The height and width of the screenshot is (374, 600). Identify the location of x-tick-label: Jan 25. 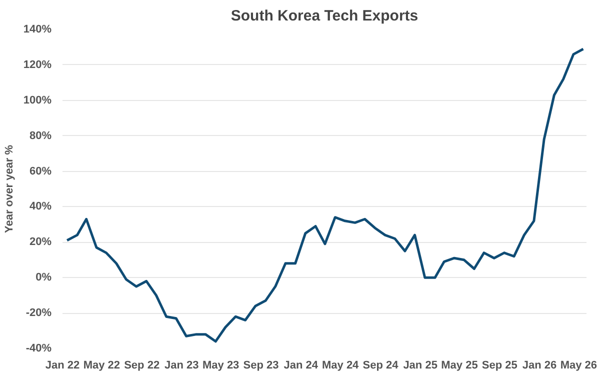
(420, 366).